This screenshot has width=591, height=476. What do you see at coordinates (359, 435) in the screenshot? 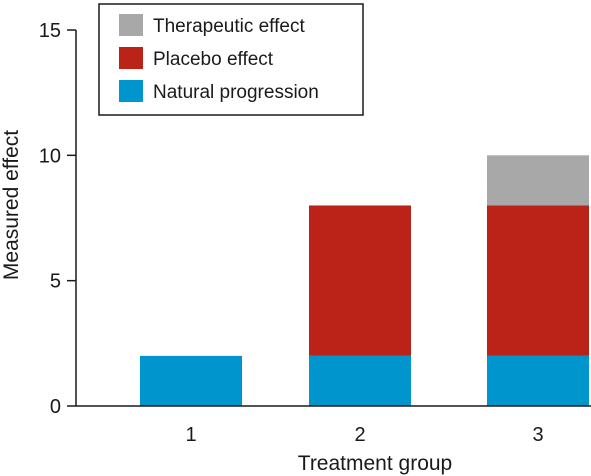
I see `x-tick-label: 2` at bounding box center [359, 435].